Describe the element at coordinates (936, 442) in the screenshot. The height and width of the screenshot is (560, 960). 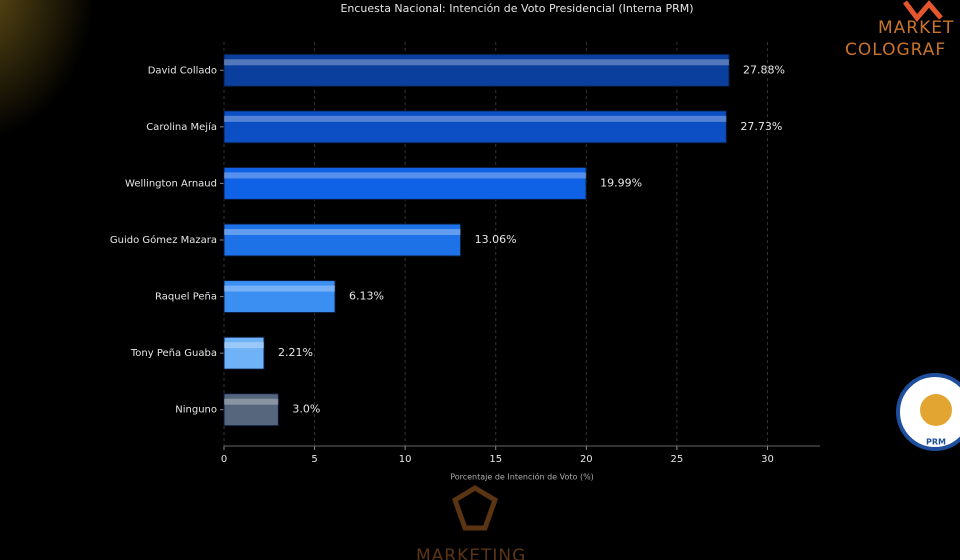
I see `badge-label: PRM` at that location.